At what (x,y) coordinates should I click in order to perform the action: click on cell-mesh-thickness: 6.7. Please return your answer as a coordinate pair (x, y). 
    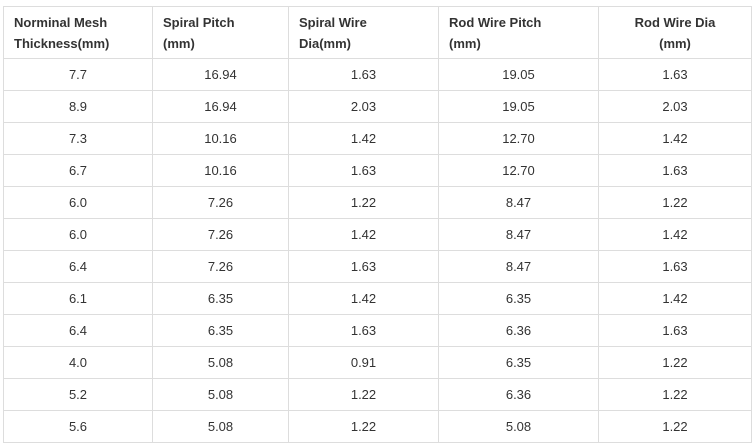
    Looking at the image, I should click on (78, 170).